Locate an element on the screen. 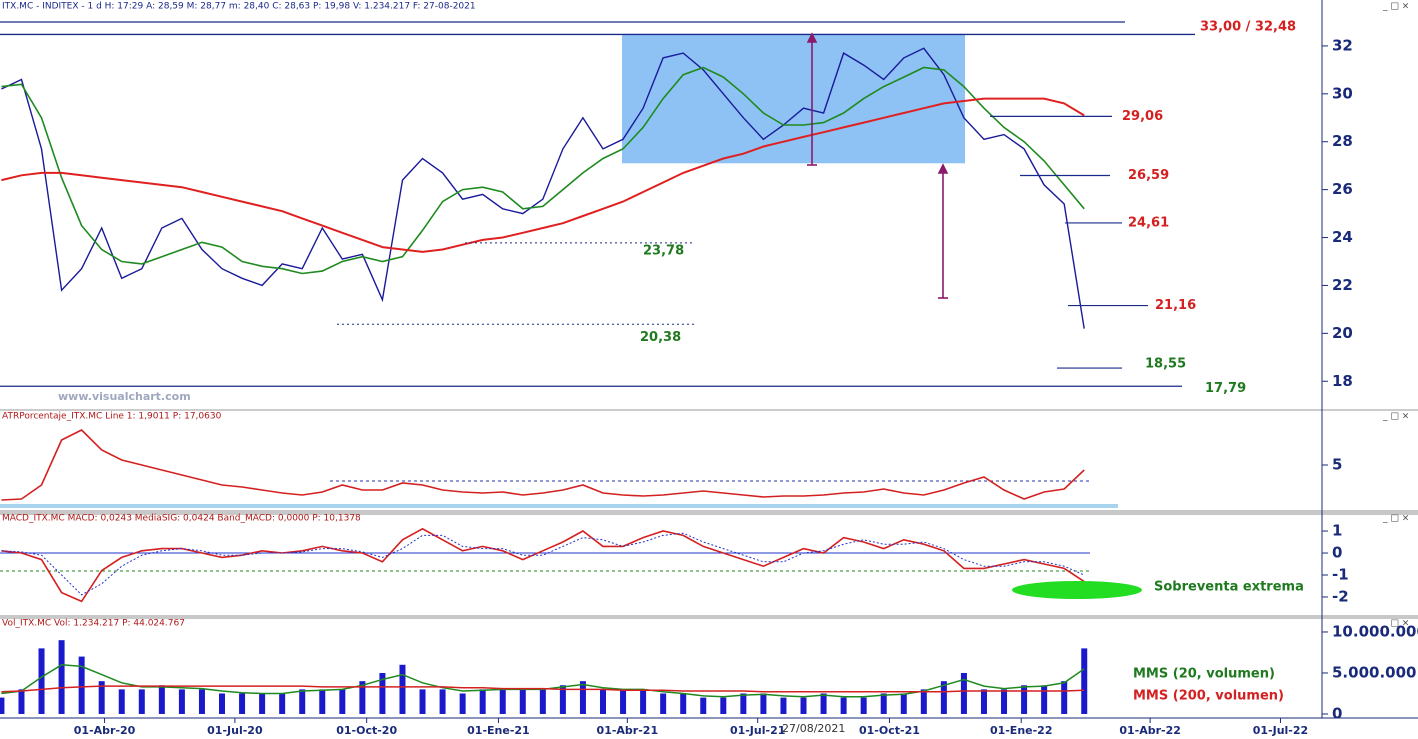  x-tick-label: 01-Jul-21 is located at coordinates (757, 730).